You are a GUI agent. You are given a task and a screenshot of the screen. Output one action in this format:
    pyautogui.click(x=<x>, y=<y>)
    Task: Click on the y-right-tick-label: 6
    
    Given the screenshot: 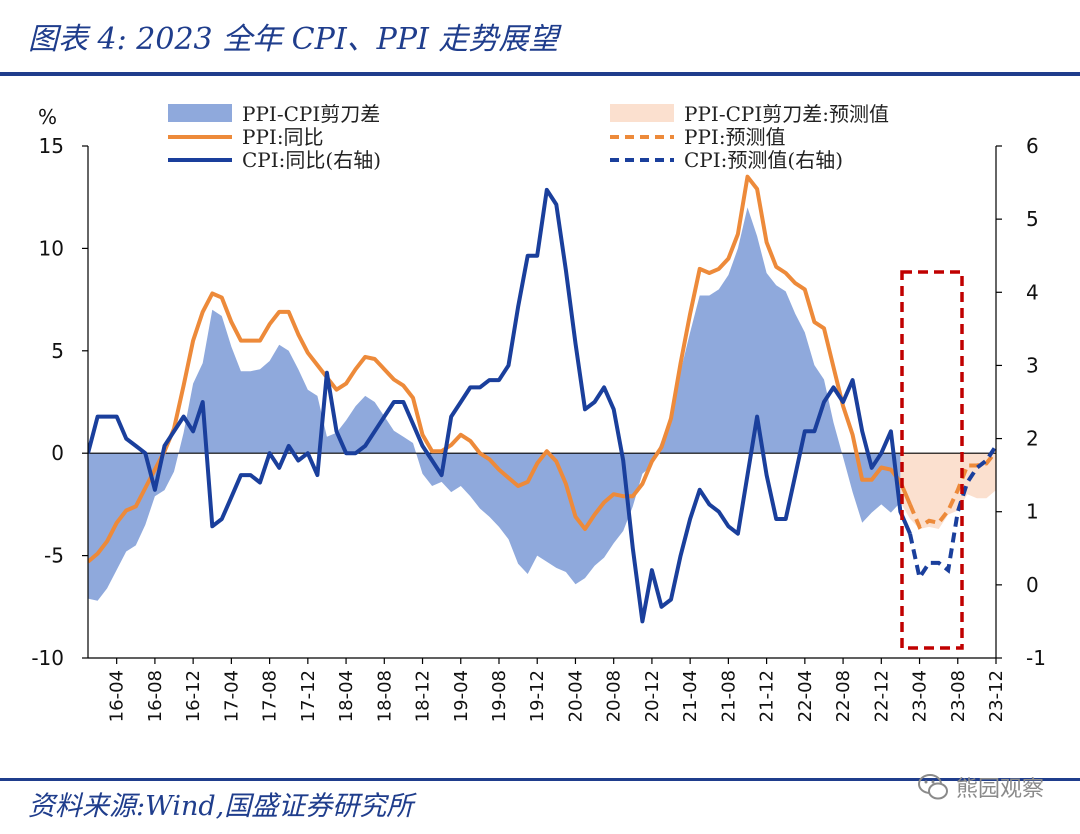 What is the action you would take?
    pyautogui.click(x=1032, y=146)
    